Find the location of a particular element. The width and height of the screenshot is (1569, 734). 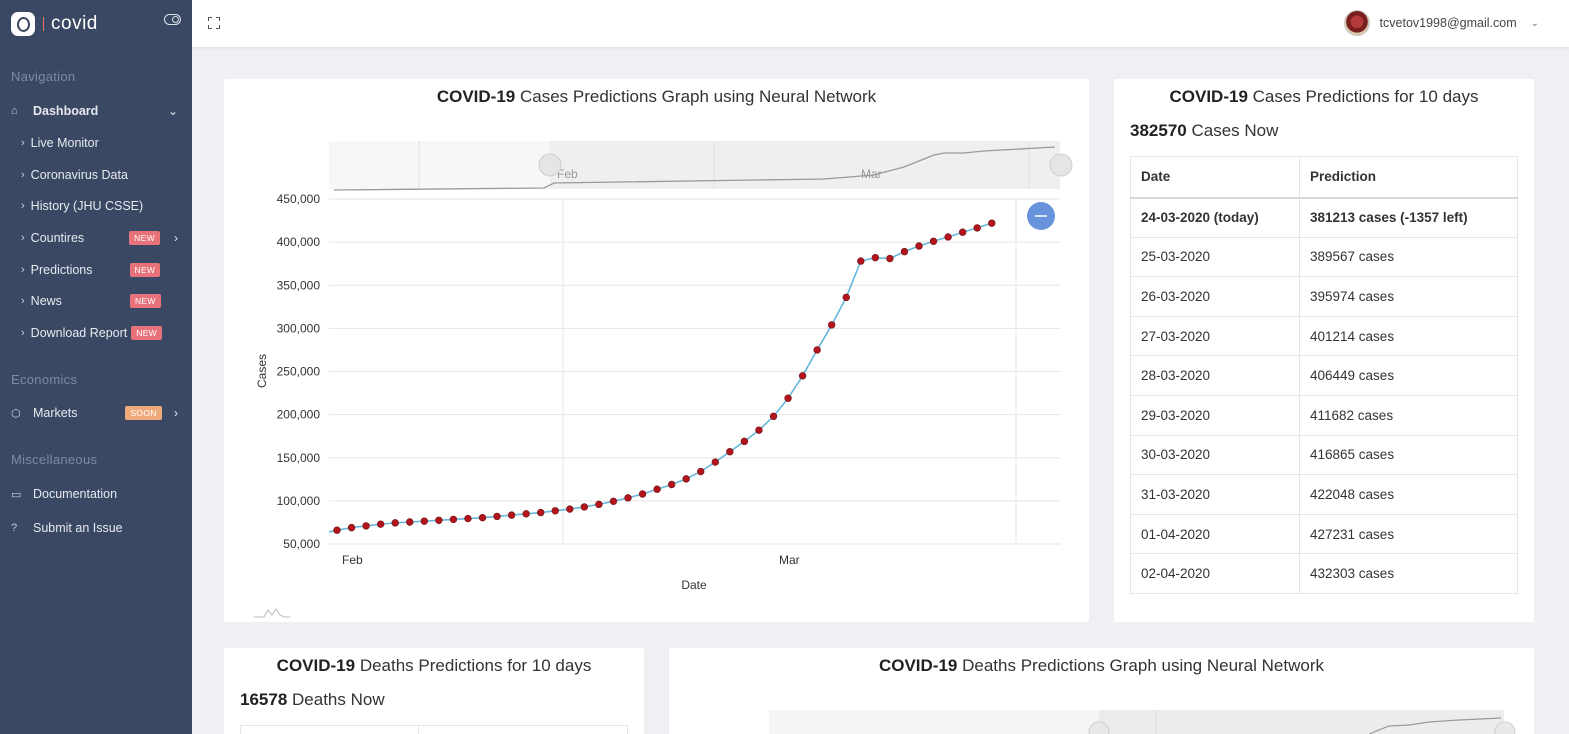

sidebar-item-documentation: ▭ Documentation is located at coordinates (96, 494).